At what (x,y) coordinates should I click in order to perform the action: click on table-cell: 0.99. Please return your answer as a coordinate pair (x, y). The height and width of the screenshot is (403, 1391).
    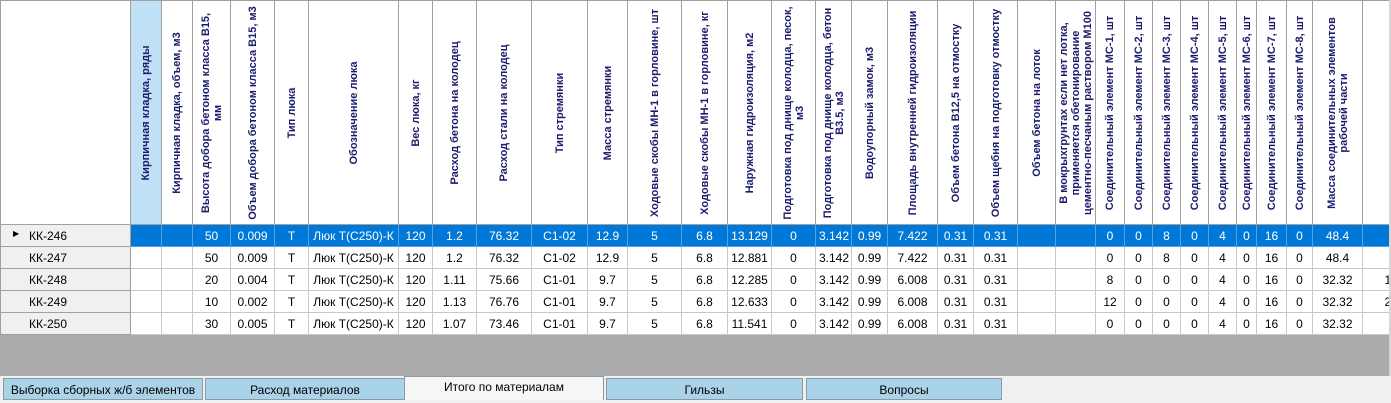
    Looking at the image, I should click on (869, 257).